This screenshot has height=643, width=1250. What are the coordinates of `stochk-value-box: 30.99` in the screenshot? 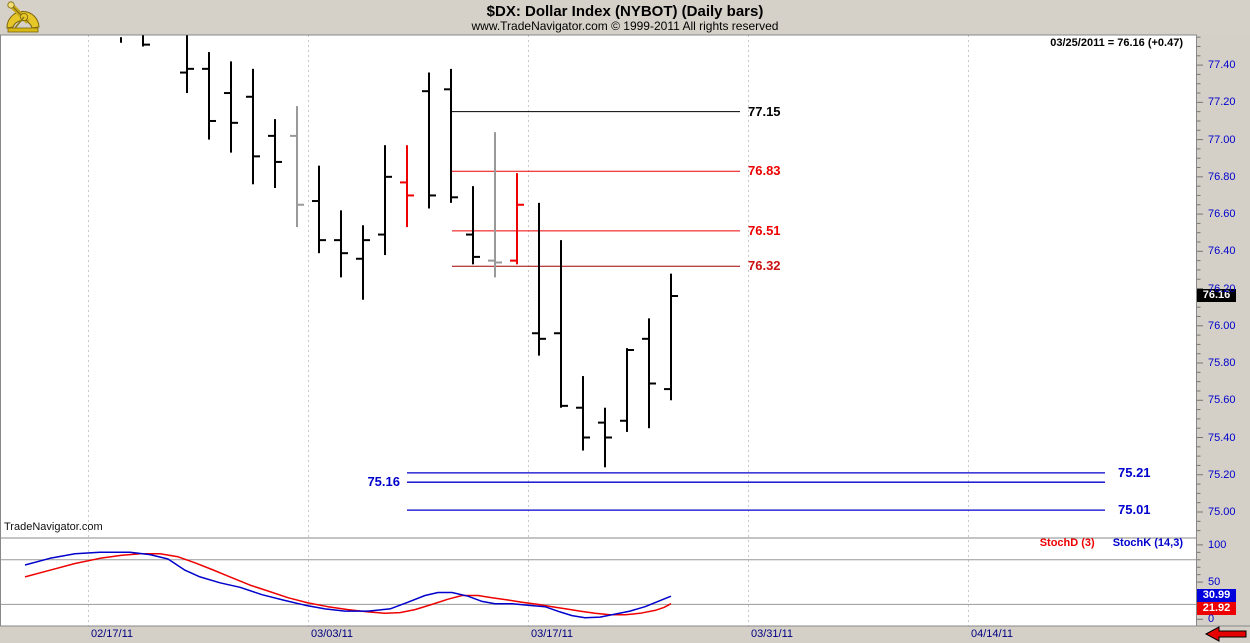 It's located at (1216, 596).